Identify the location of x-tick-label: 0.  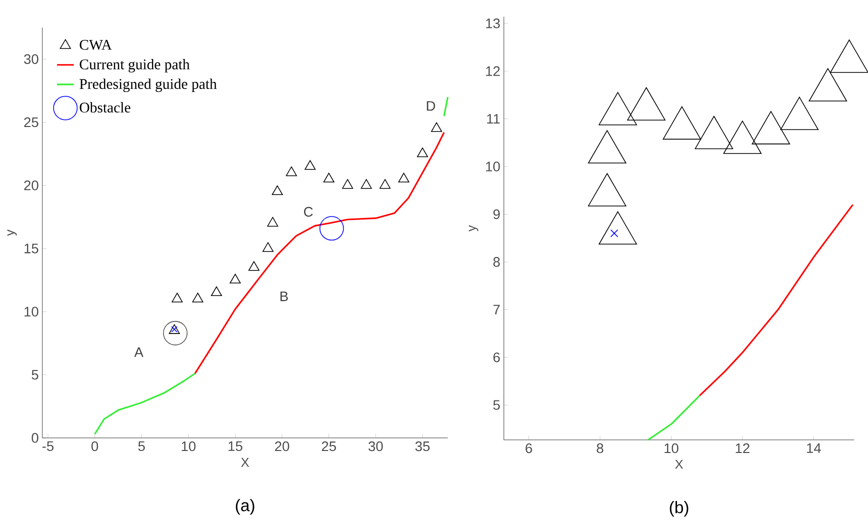
(94, 446).